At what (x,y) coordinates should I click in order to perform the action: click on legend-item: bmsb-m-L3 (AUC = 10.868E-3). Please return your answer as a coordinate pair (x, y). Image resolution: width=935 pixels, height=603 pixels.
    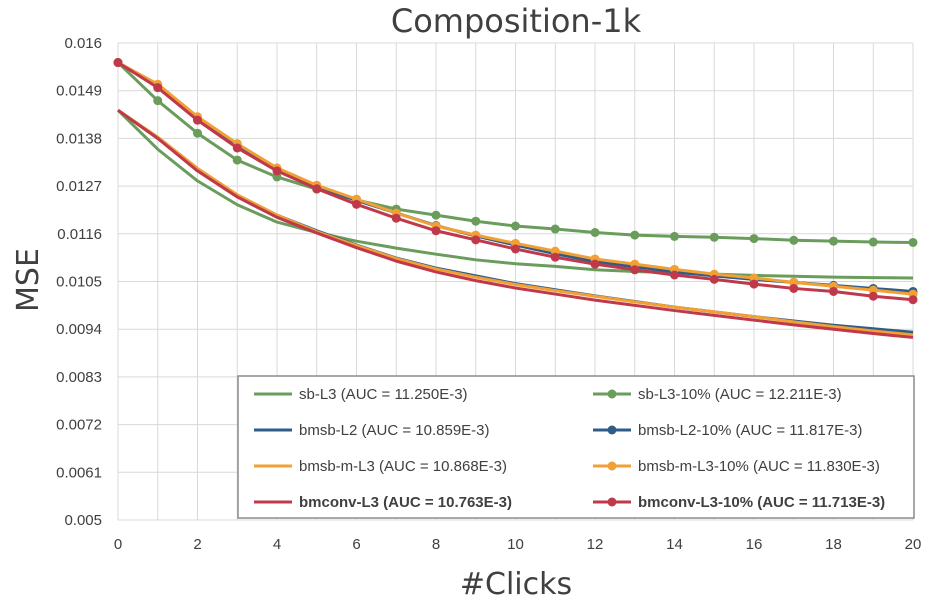
    Looking at the image, I should click on (380, 466).